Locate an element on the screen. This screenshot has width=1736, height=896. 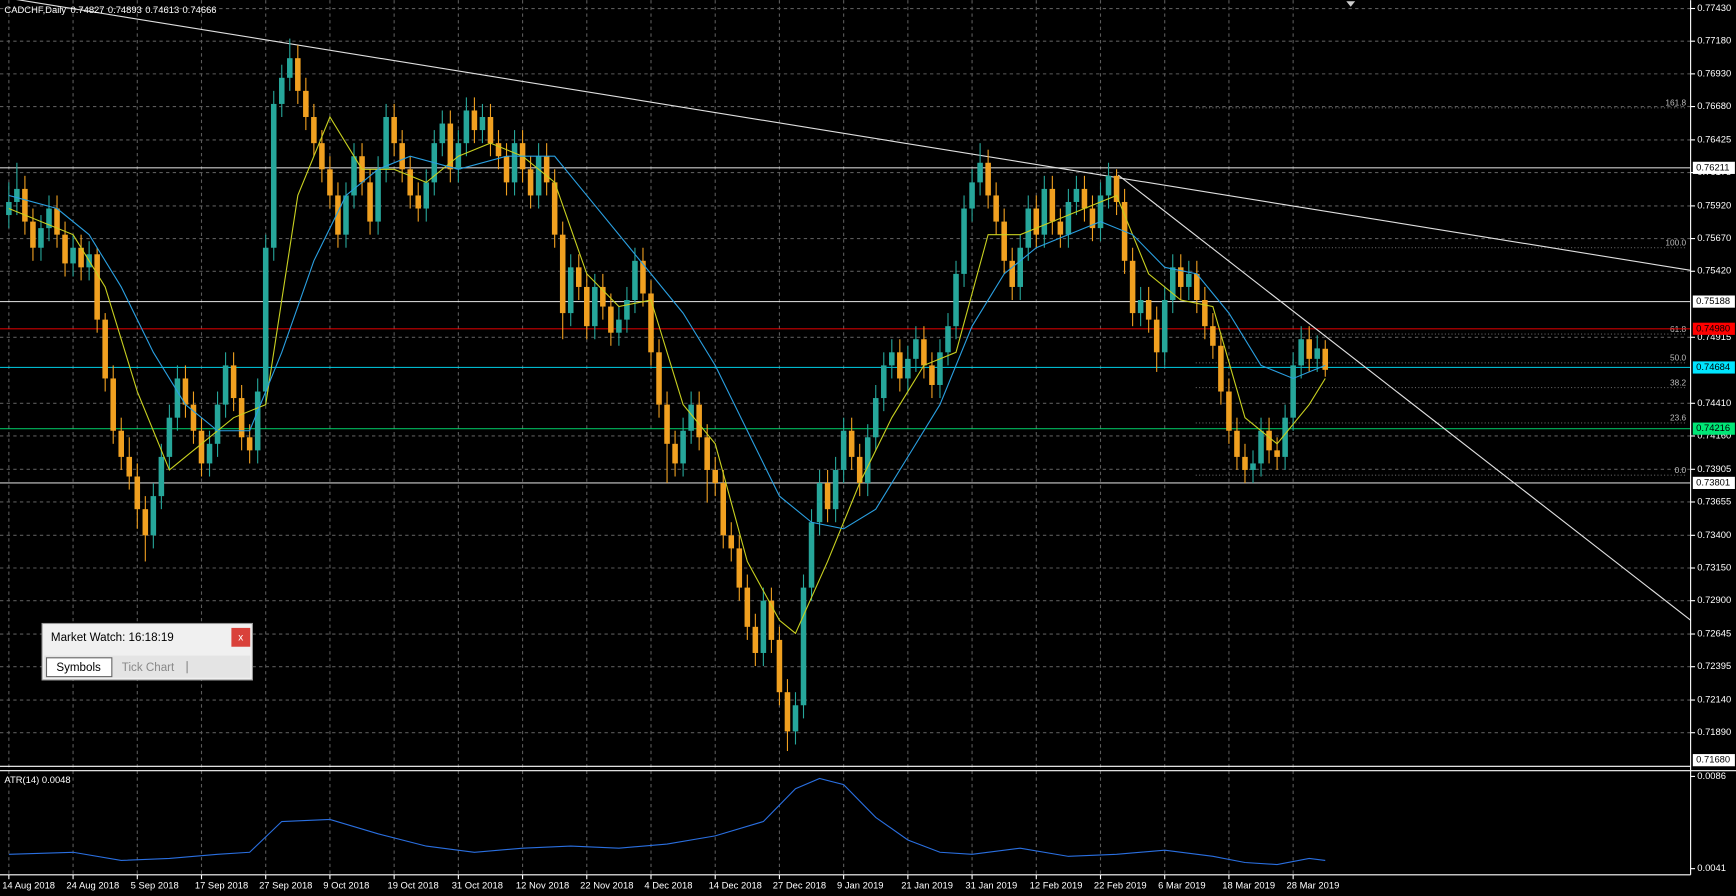
x-tick-label: 17 Sep 2018 is located at coordinates (221, 884).